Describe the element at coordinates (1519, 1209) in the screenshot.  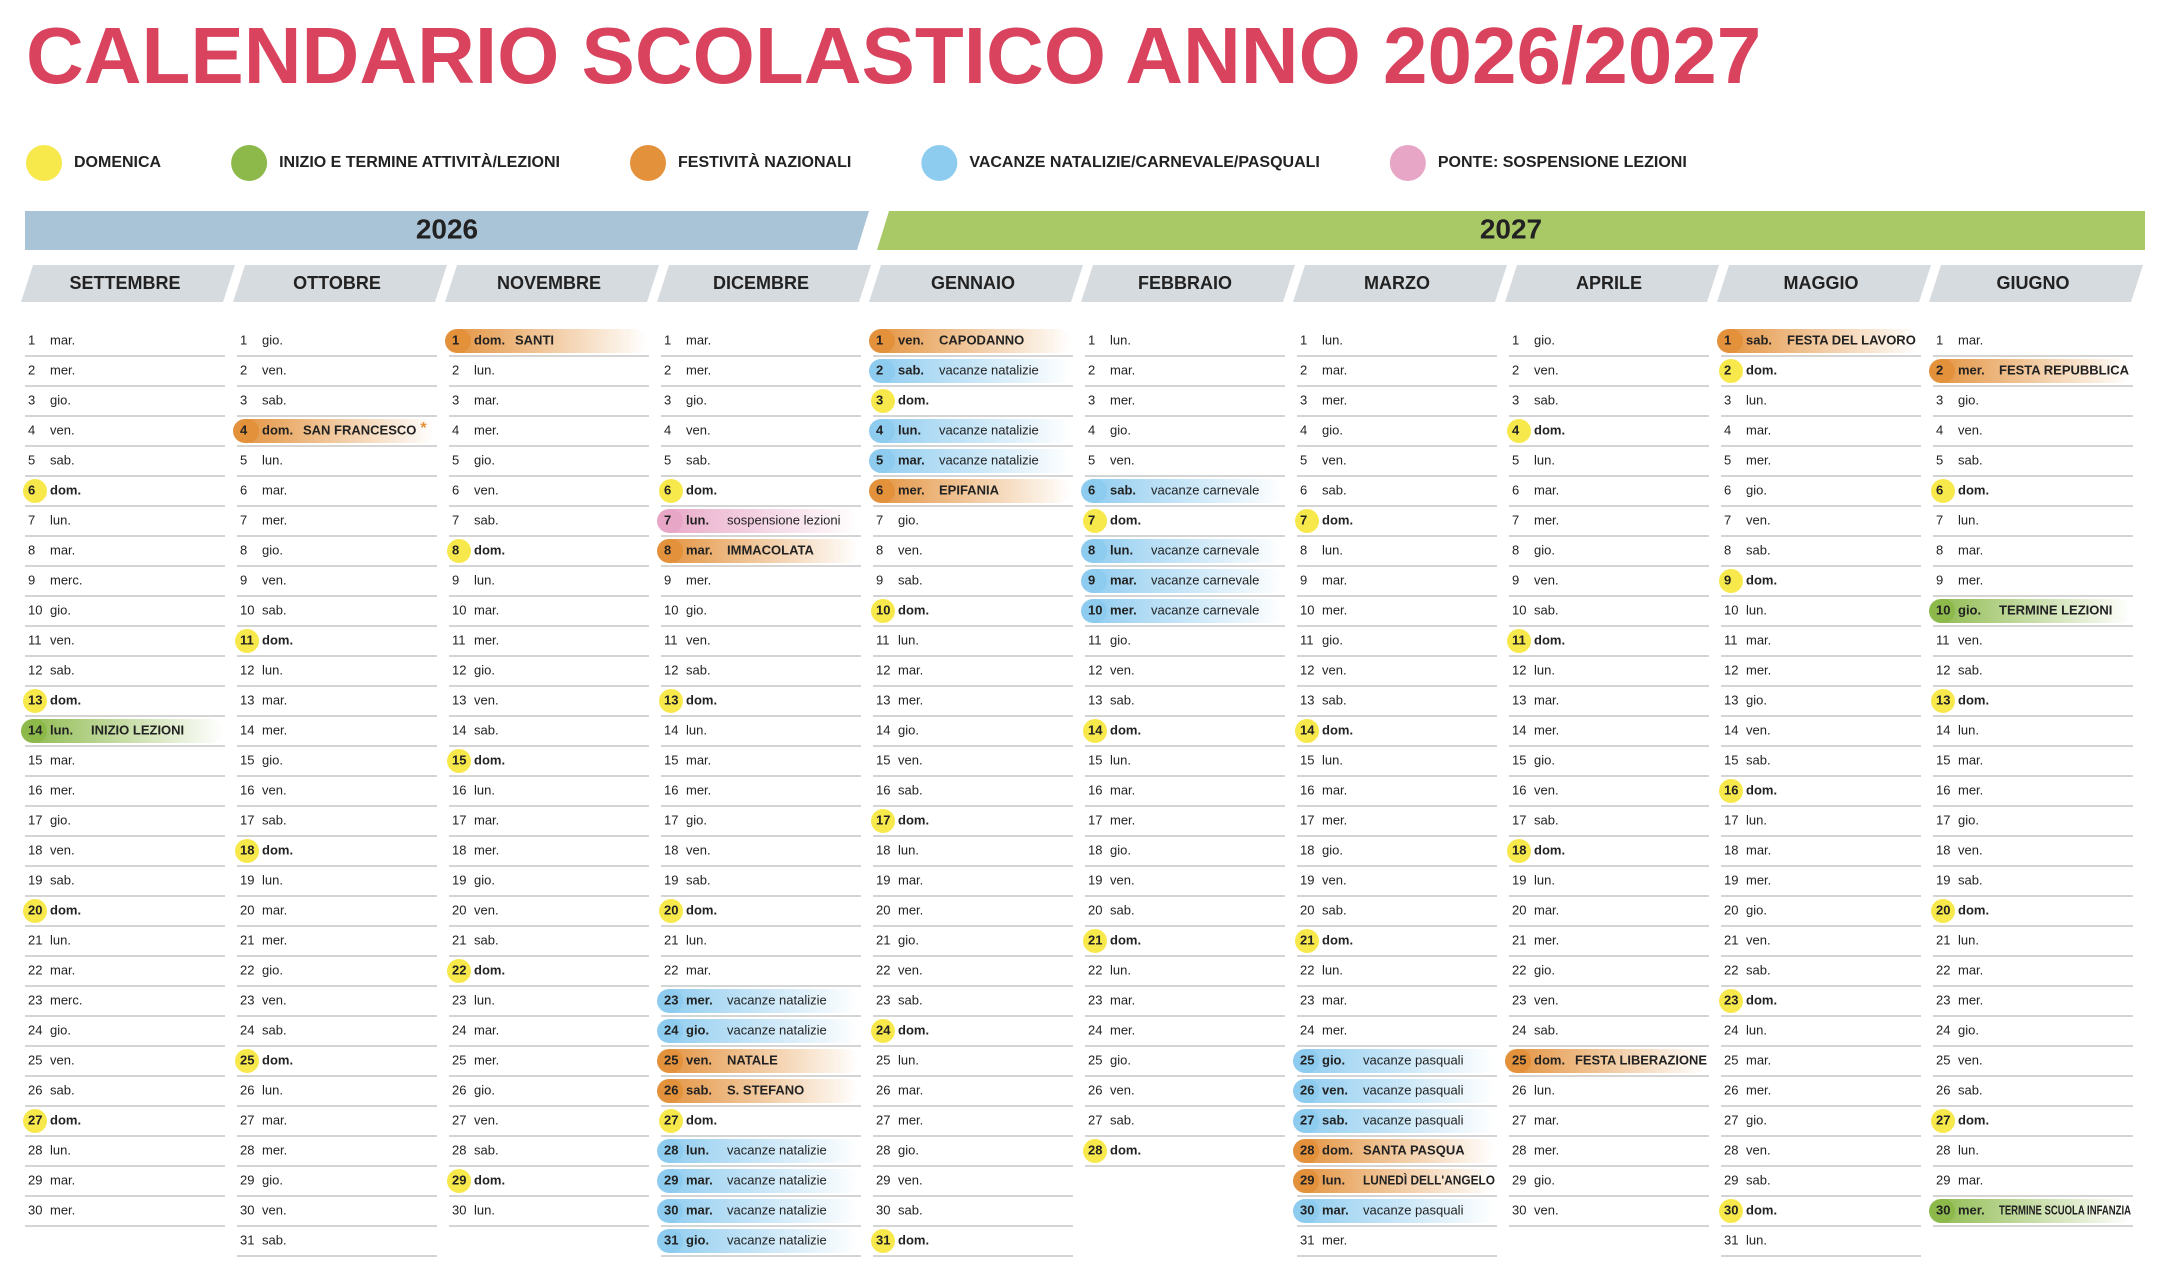
I see `day-number: 30` at that location.